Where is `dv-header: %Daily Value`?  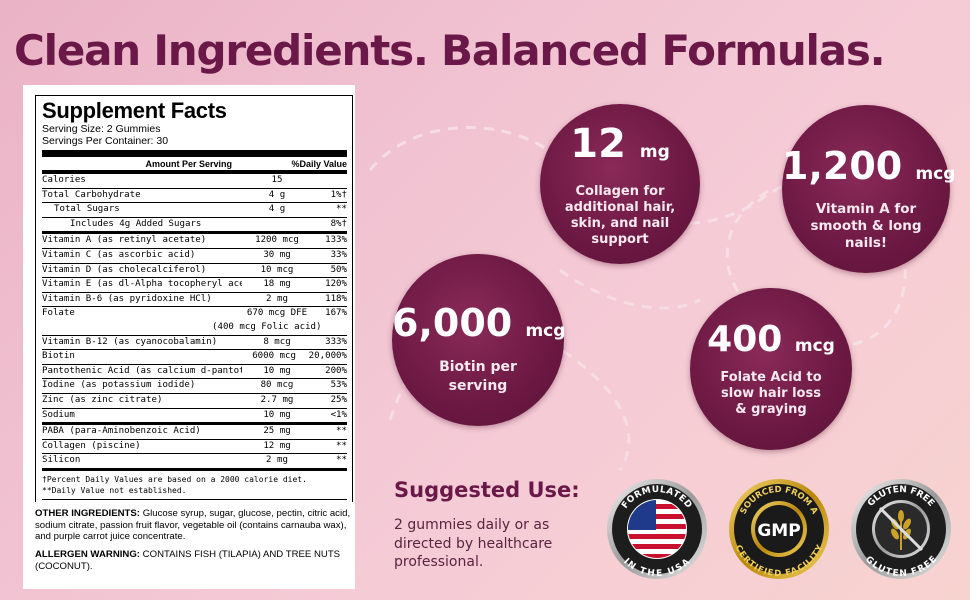 dv-header: %Daily Value is located at coordinates (319, 163).